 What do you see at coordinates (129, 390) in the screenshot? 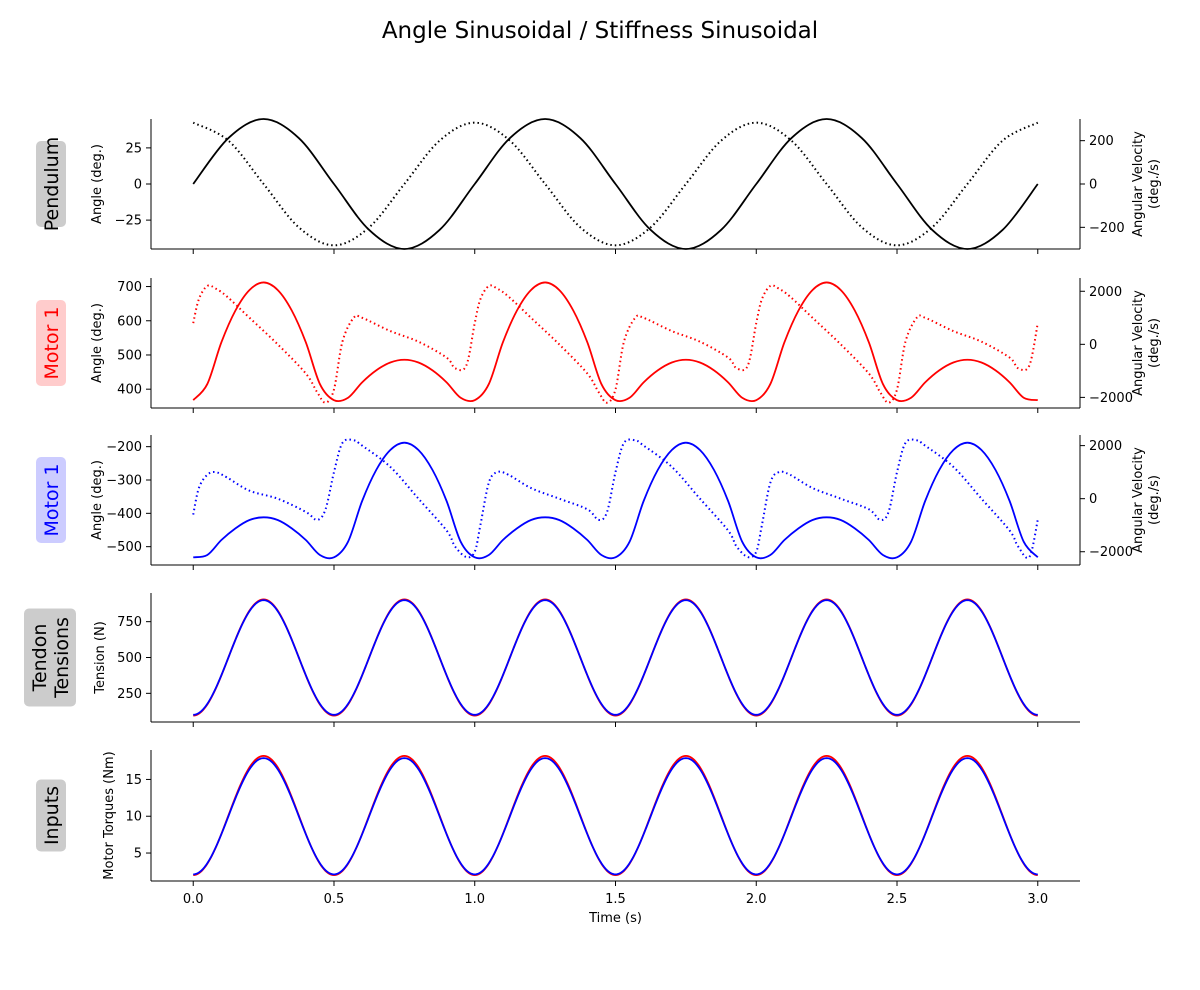
I see `y-tick-label: 400` at bounding box center [129, 390].